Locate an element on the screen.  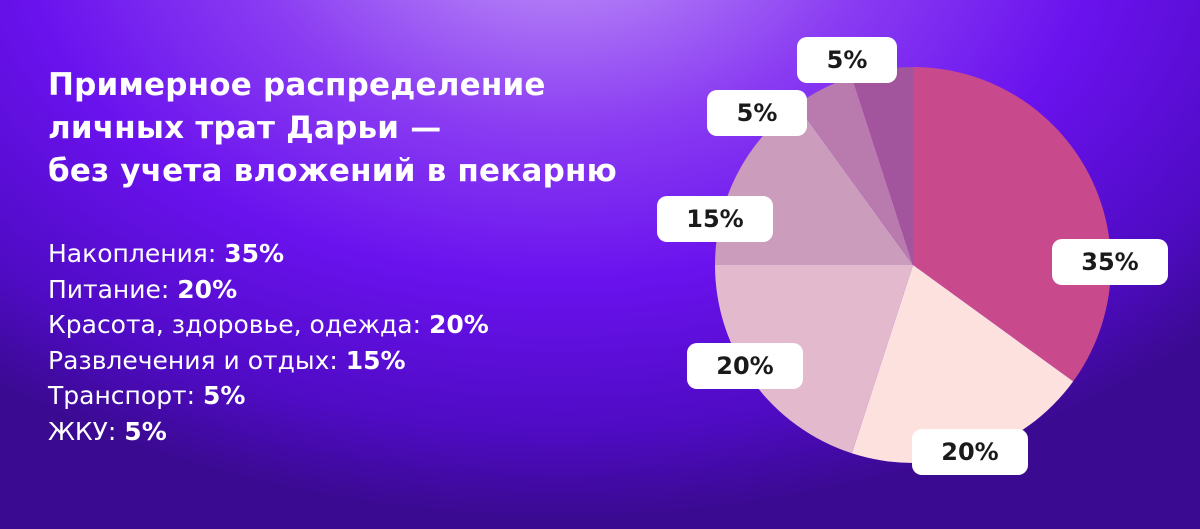
legend-label: Красота, здоровье, одежда: is located at coordinates (235, 324).